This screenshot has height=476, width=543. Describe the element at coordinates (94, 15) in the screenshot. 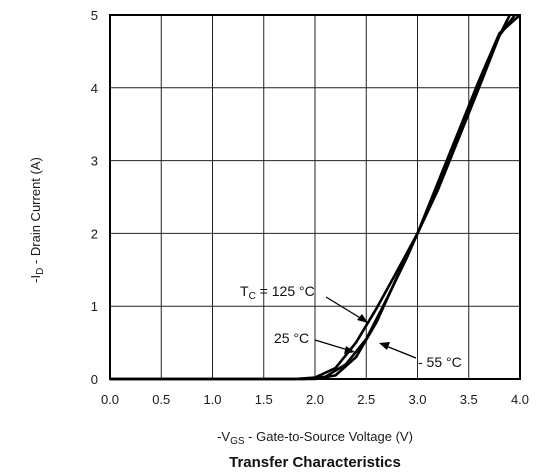

I see `y-tick-label: 5` at that location.